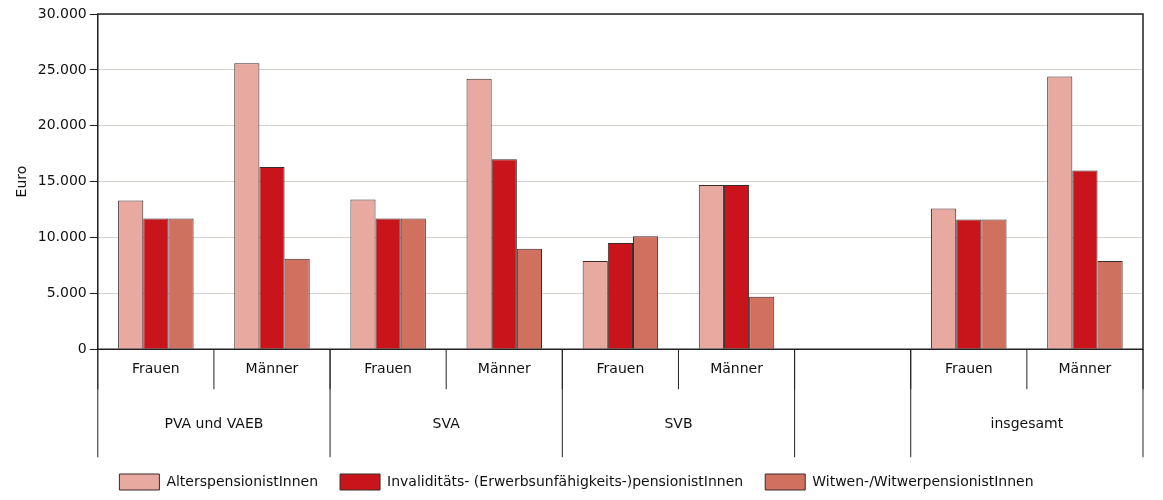 Image resolution: width=1163 pixels, height=500 pixels. I want to click on legend-label: AlterspensionistInnen, so click(242, 480).